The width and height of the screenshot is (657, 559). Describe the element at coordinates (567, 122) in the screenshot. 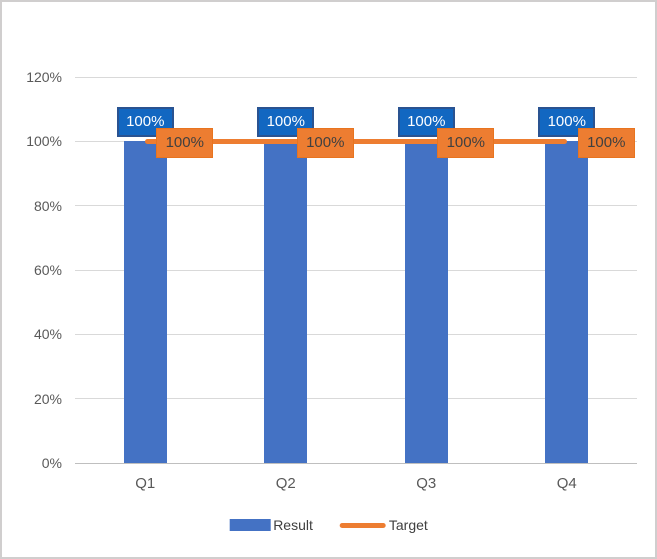

I see `result-data-label: 100%` at that location.